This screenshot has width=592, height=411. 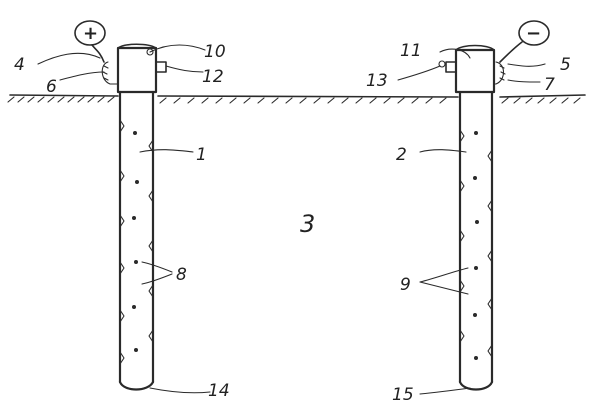 What do you see at coordinates (134, 68) in the screenshot?
I see `electrode-head-left` at bounding box center [134, 68].